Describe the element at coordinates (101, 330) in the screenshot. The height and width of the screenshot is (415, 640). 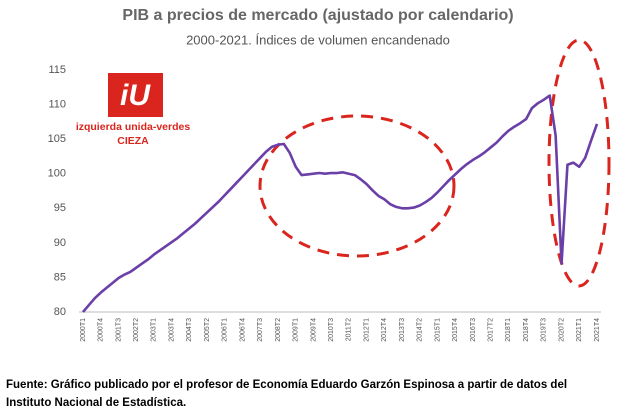
I see `x-tick-label: 2000T4` at that location.